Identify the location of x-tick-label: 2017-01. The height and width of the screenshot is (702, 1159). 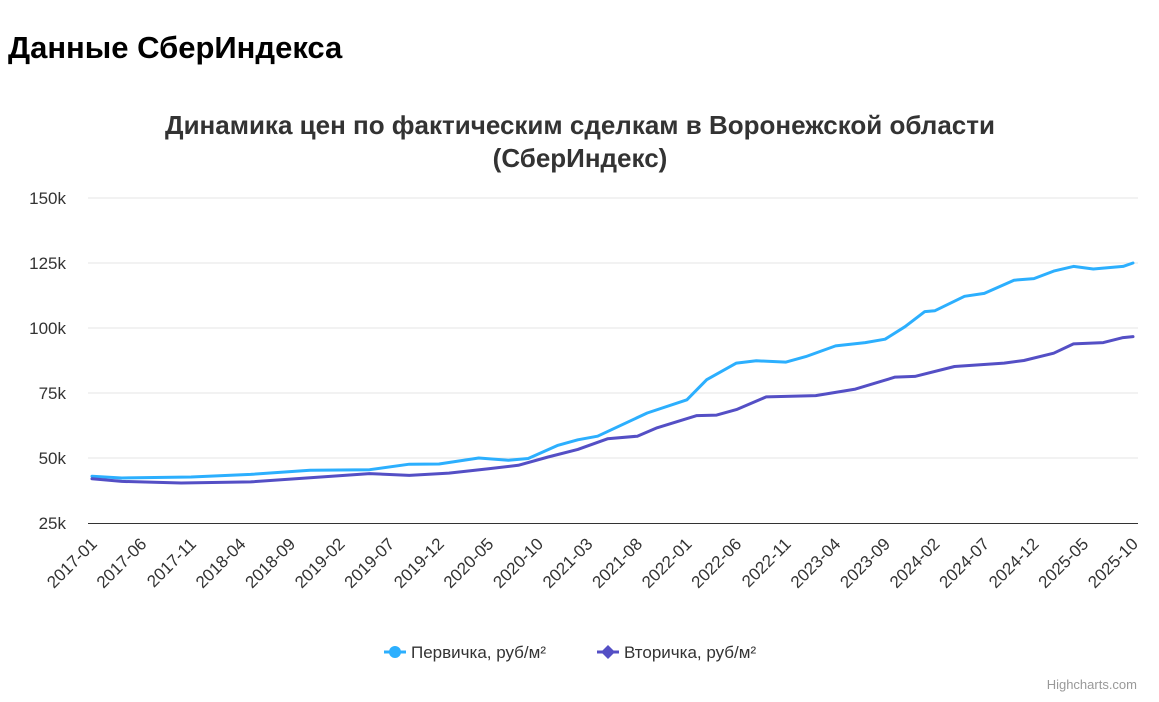
(72, 563).